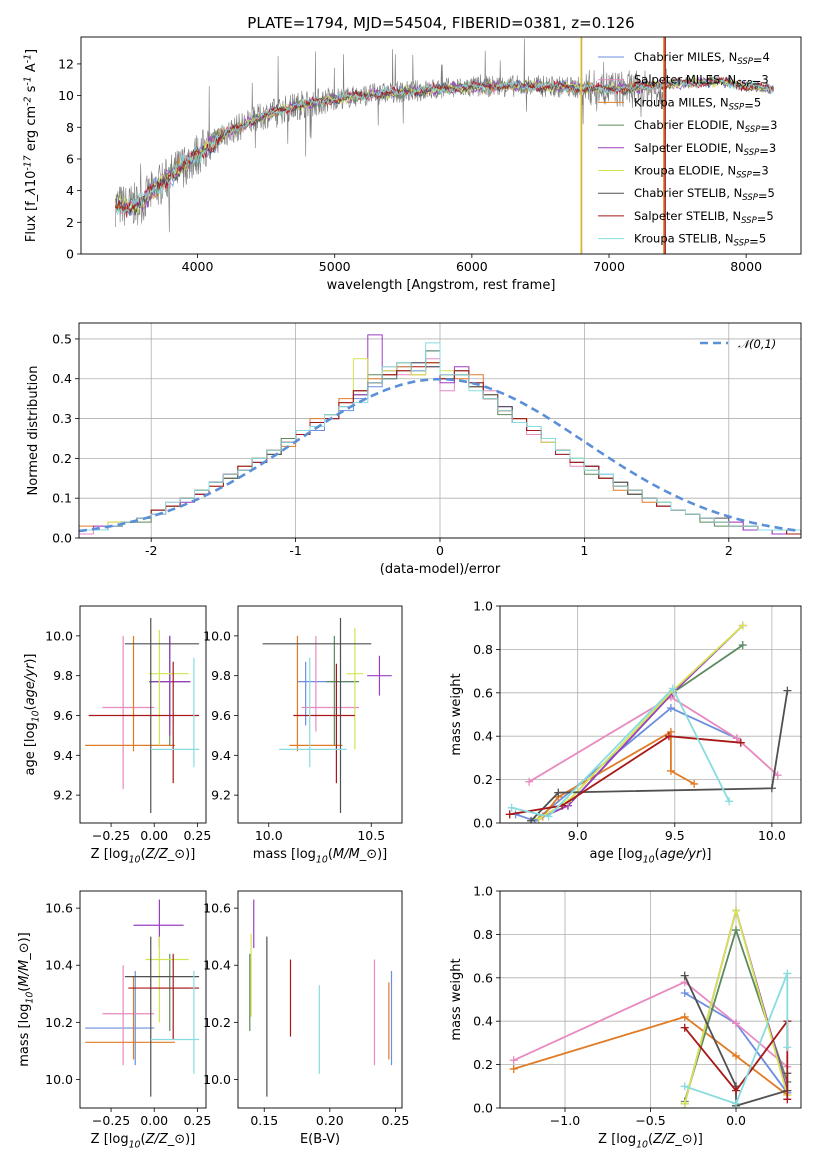 The width and height of the screenshot is (819, 1170). What do you see at coordinates (330, 1120) in the screenshot?
I see `x-tick-label: 0.20` at bounding box center [330, 1120].